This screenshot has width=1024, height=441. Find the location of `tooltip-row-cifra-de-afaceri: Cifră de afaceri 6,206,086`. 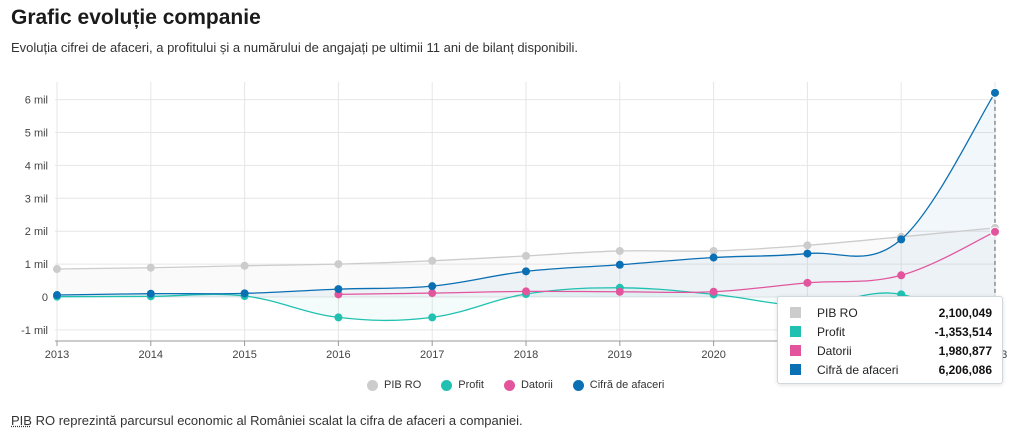

tooltip-row-cifra-de-afaceri: Cifră de afaceri 6,206,086 is located at coordinates (891, 369).